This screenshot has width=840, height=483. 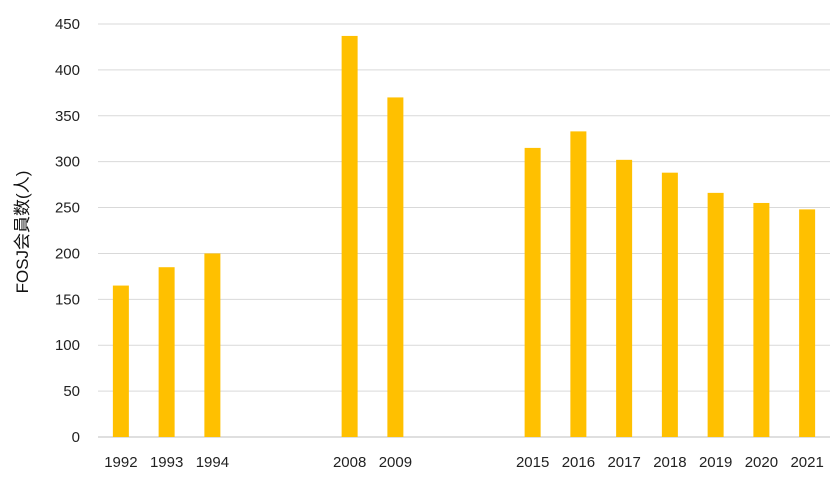 I want to click on x-tick-label: 2021, so click(x=806, y=462).